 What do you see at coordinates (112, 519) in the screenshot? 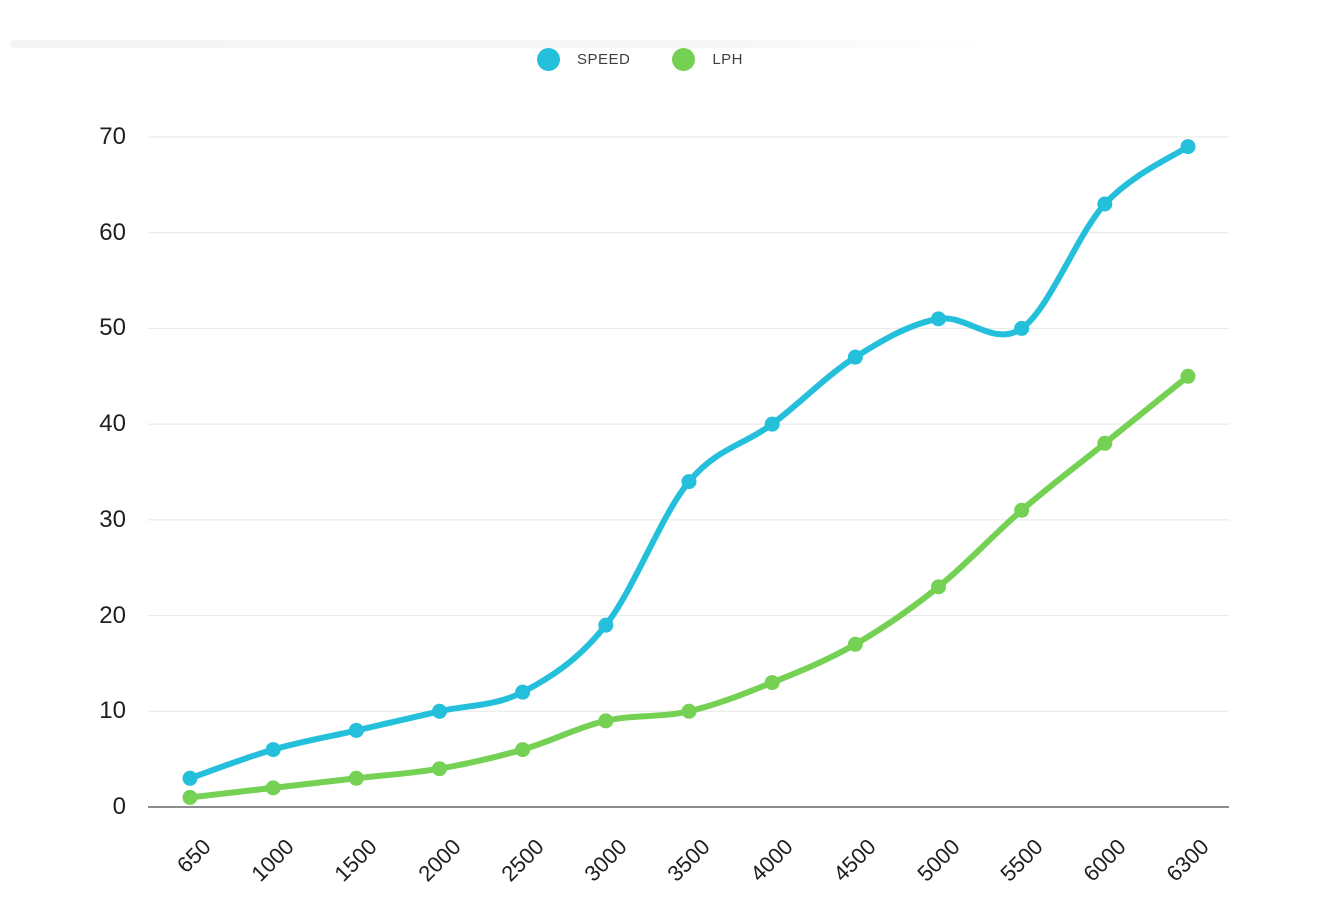
I see `y-axis-tick-label: 30` at bounding box center [112, 519].